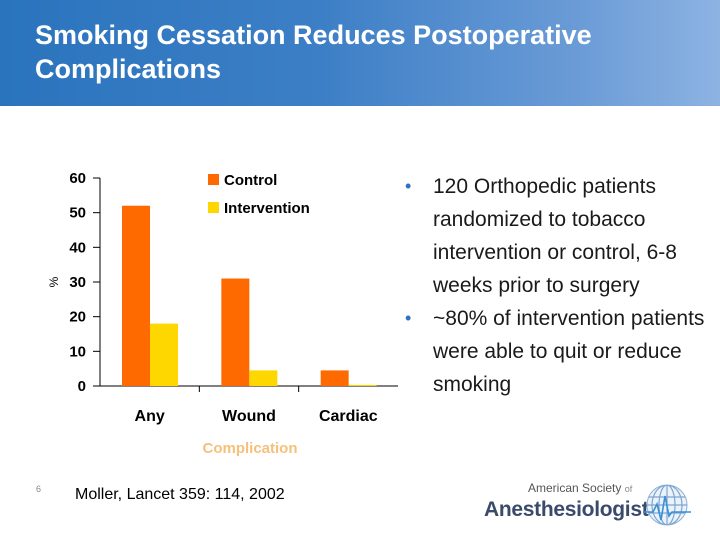 The height and width of the screenshot is (540, 720). Describe the element at coordinates (164, 354) in the screenshot. I see `bar-intervention-any` at that location.